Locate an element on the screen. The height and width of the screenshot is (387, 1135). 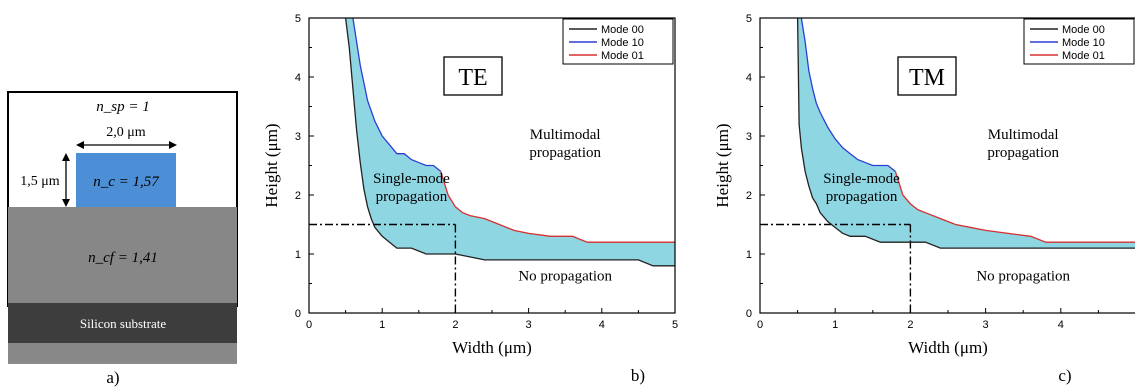
chart-title: TM is located at coordinates (927, 78).